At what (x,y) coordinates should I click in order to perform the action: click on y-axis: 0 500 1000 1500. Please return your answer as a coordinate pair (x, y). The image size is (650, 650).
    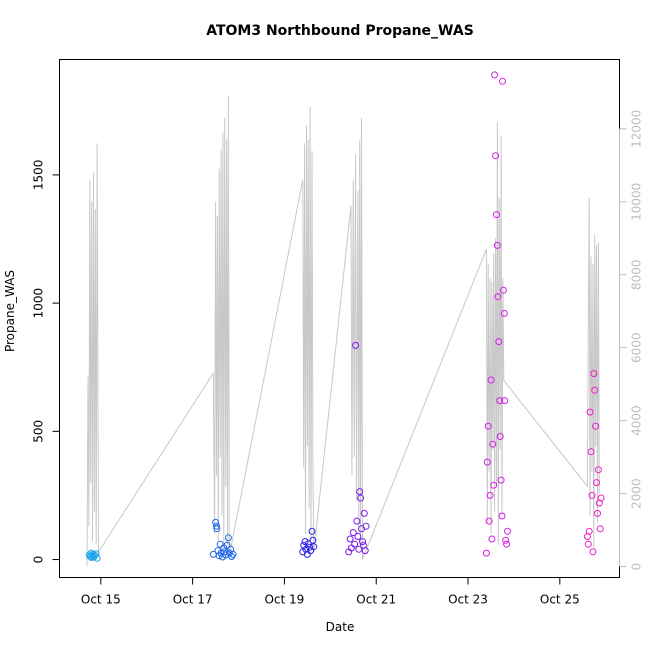
    Looking at the image, I should click on (46, 362).